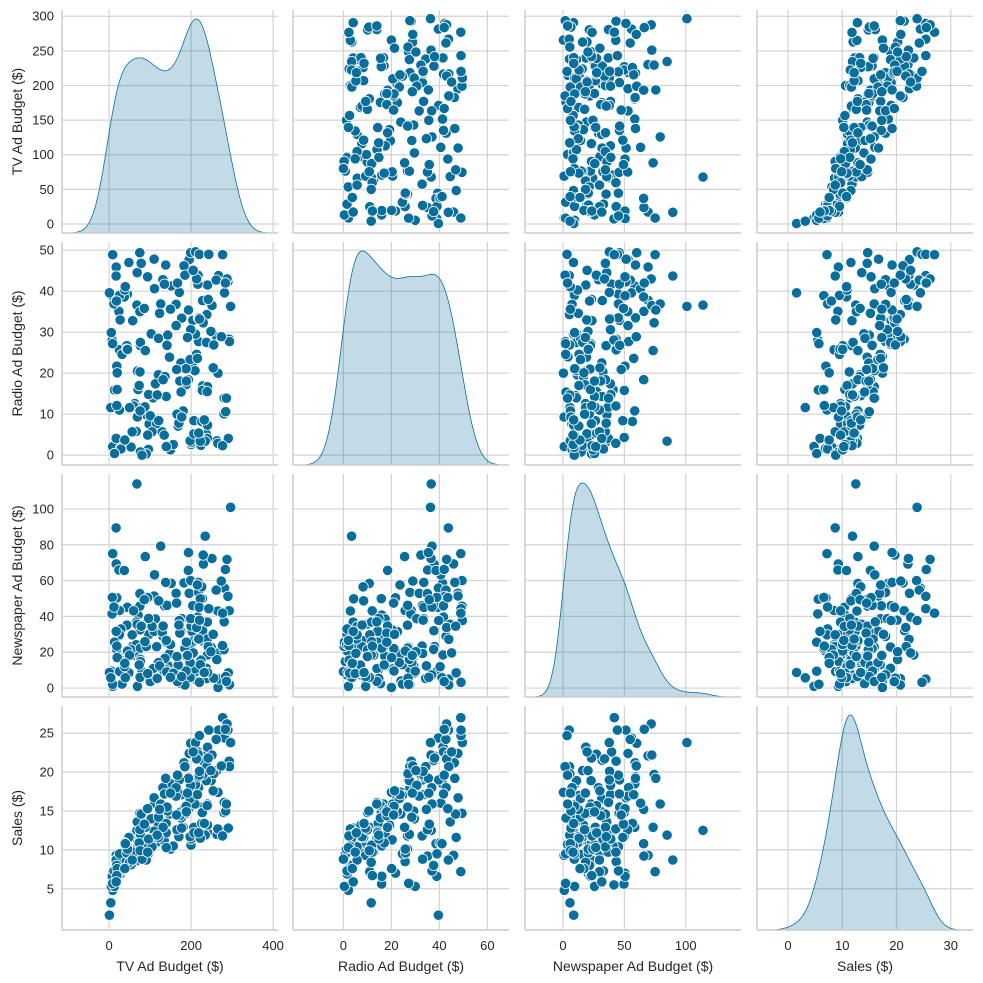  I want to click on x-tick-label: 400, so click(273, 945).